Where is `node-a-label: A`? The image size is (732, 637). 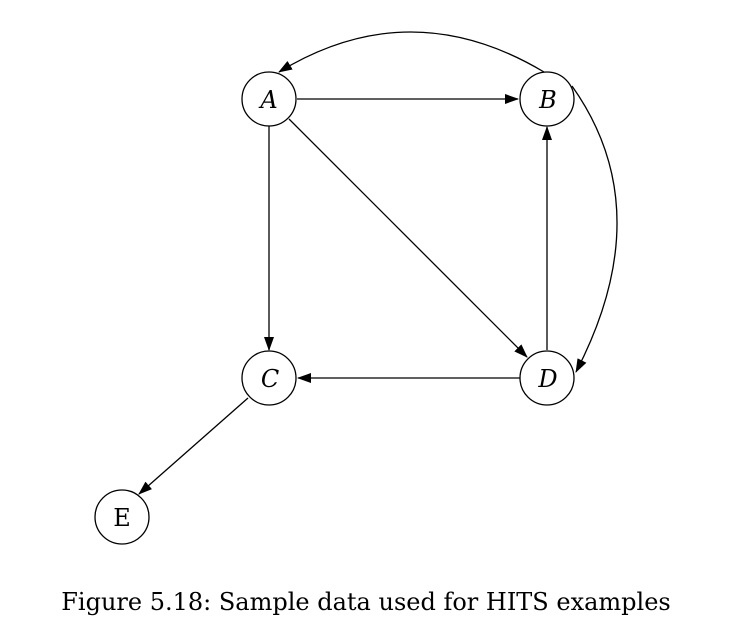 node-a-label: A is located at coordinates (267, 100).